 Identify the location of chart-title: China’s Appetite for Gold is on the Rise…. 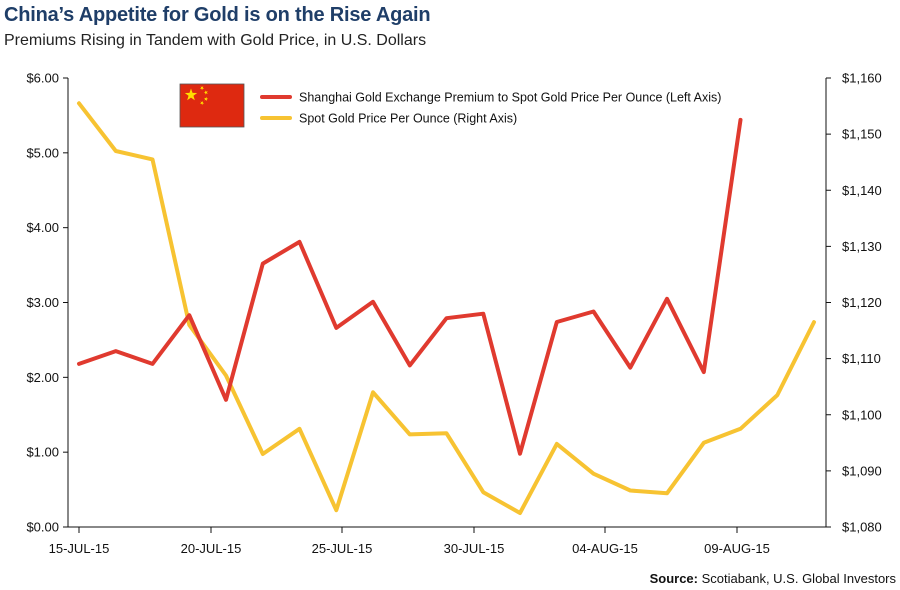
(217, 15).